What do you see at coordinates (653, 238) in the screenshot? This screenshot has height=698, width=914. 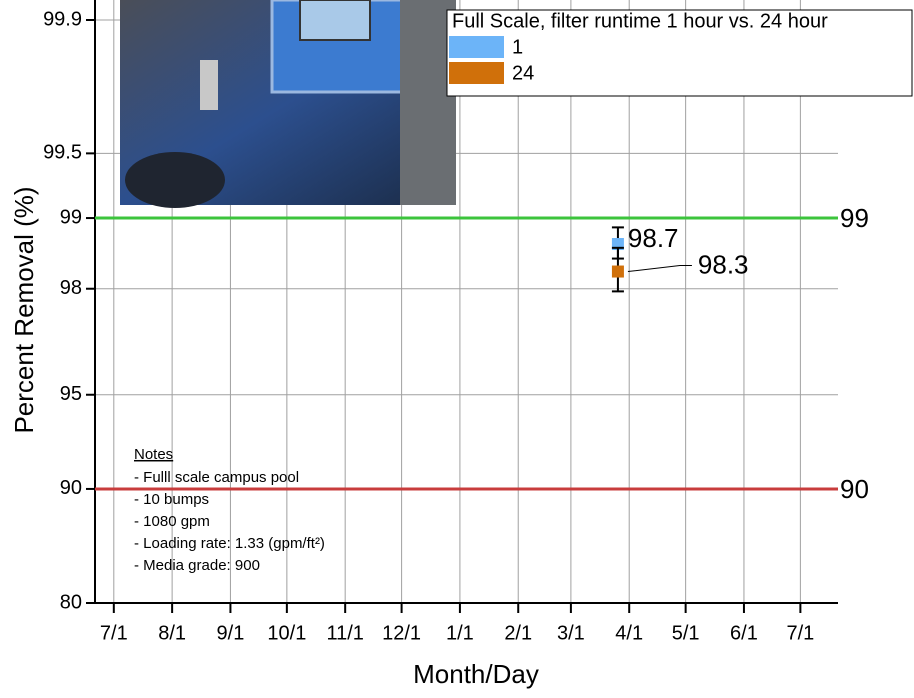 I see `data-label: 98.7` at bounding box center [653, 238].